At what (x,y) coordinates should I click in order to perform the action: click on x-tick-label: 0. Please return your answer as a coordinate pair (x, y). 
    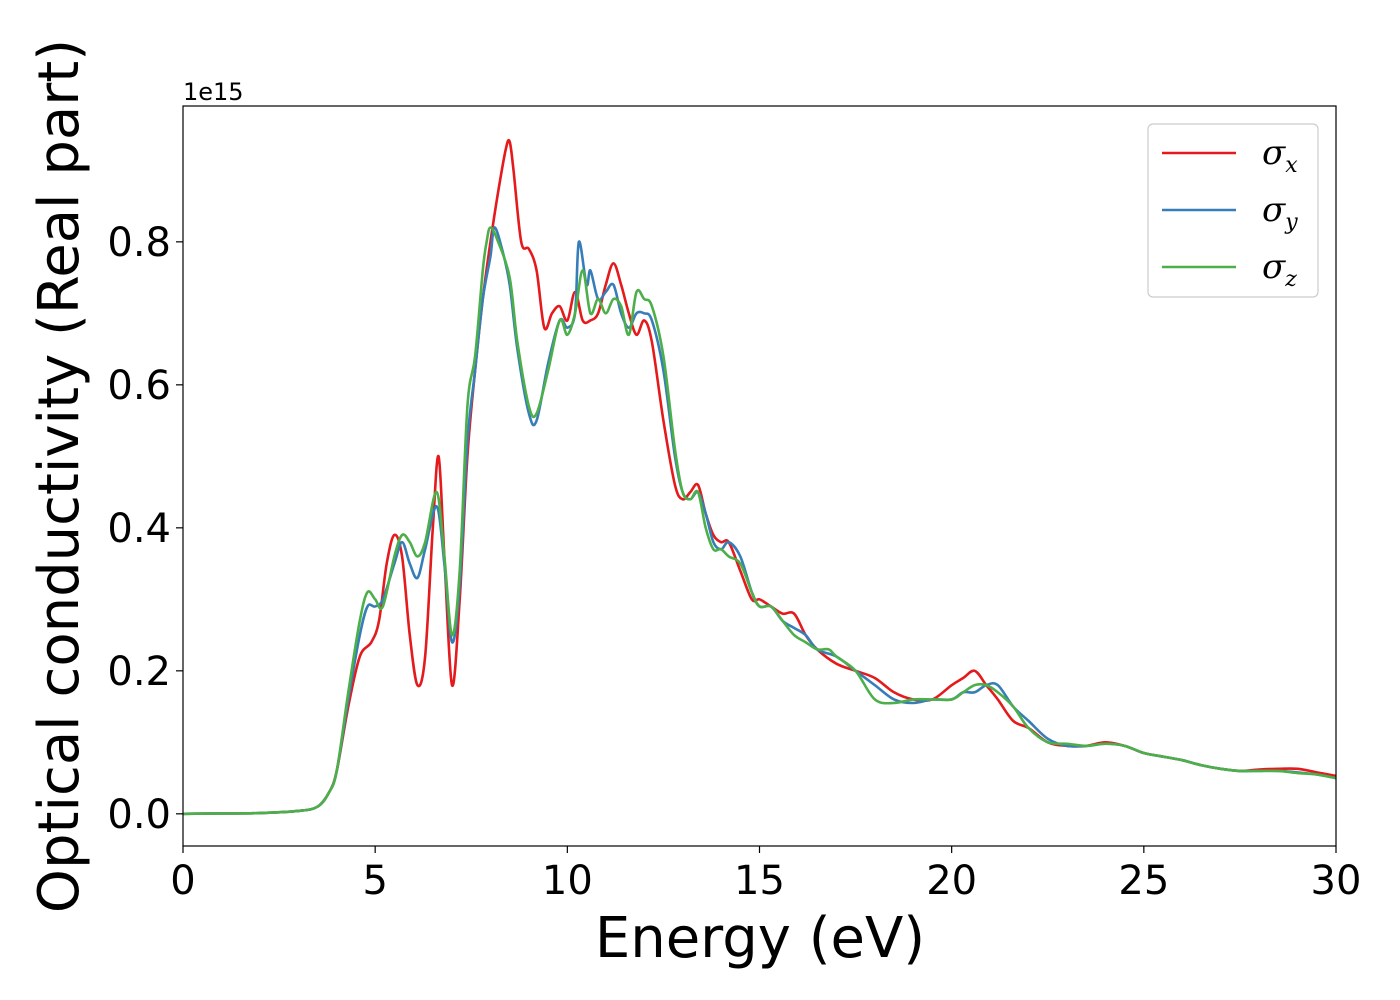
    Looking at the image, I should click on (182, 881).